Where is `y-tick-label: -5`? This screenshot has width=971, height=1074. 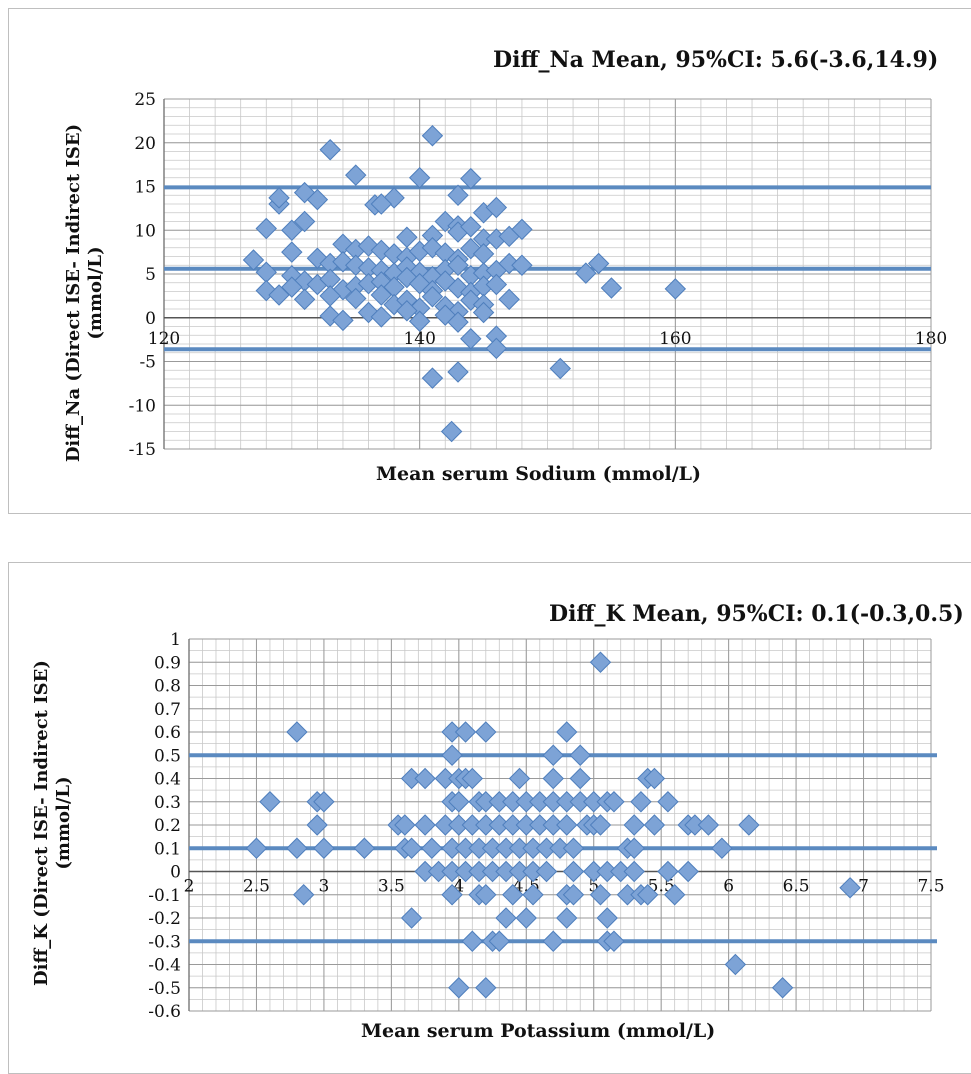 y-tick-label: -5 is located at coordinates (147, 363).